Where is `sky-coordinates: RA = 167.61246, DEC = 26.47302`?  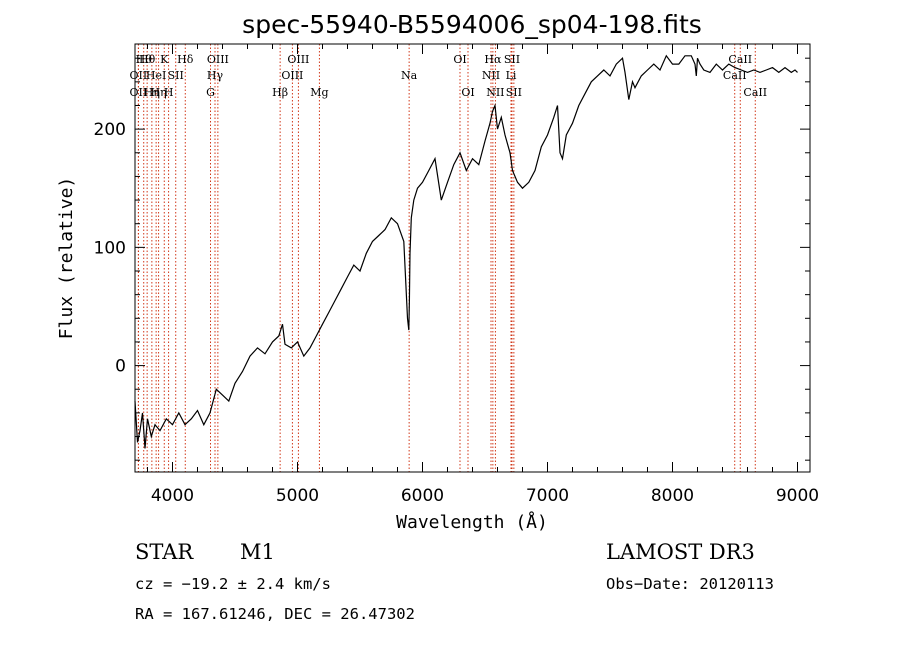
sky-coordinates: RA = 167.61246, DEC = 26.47302 is located at coordinates (275, 614).